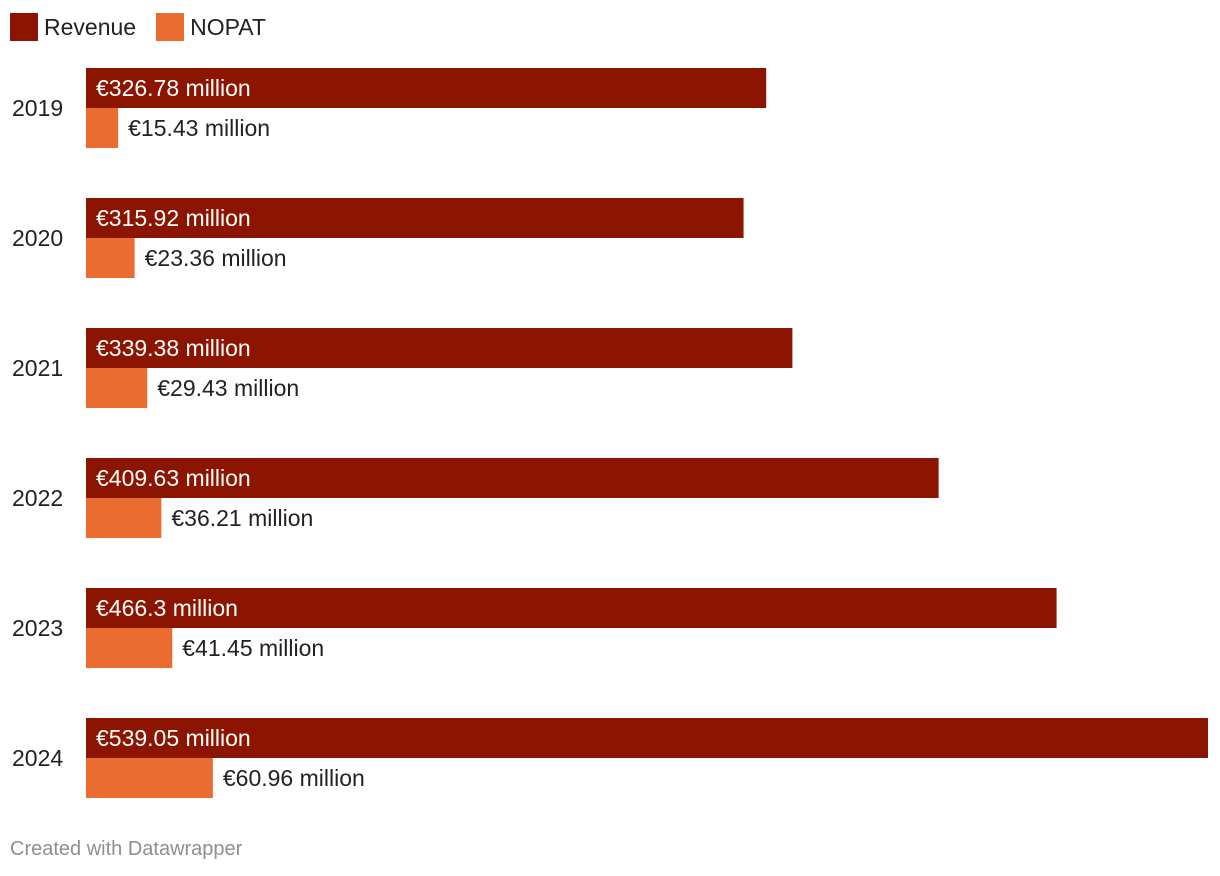  What do you see at coordinates (173, 88) in the screenshot?
I see `revenue-value-label-2019: €326.78 million` at bounding box center [173, 88].